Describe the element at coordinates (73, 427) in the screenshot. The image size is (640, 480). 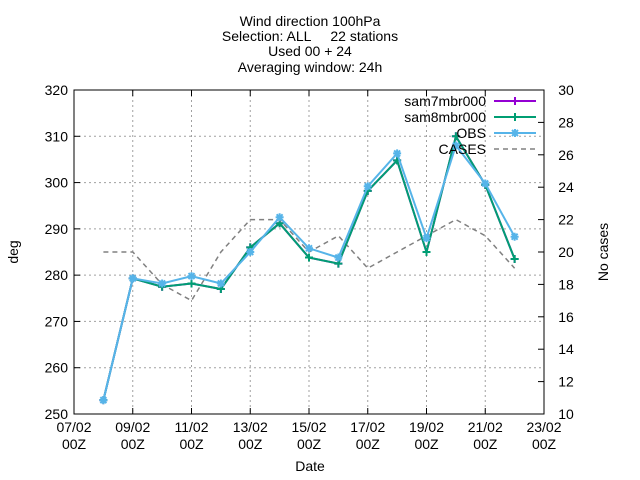
I see `x-tick-label-date: 07/02` at that location.